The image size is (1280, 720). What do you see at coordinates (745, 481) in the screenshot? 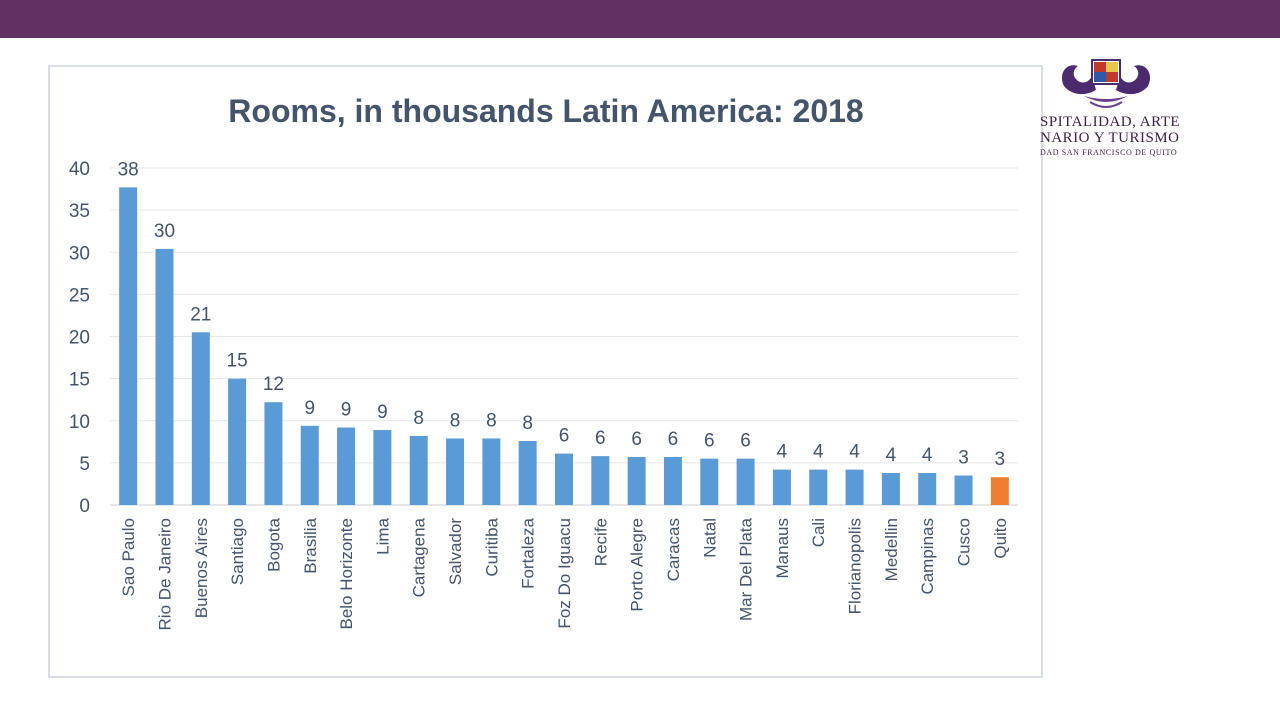
I see `bar-mar-del-plata` at bounding box center [745, 481].